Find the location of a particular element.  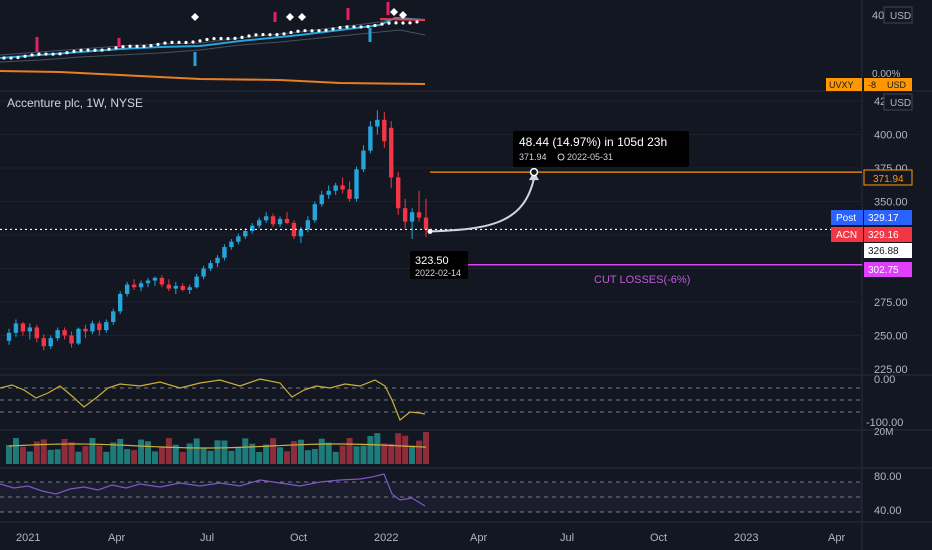

white-price-text: 326.88 is located at coordinates (883, 251).